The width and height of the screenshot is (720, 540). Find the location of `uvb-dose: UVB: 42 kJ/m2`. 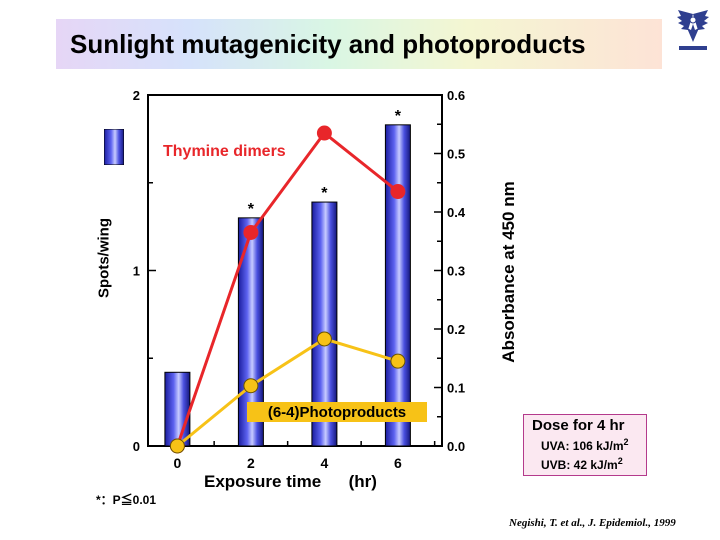

uvb-dose: UVB: 42 kJ/m2 is located at coordinates (582, 464).